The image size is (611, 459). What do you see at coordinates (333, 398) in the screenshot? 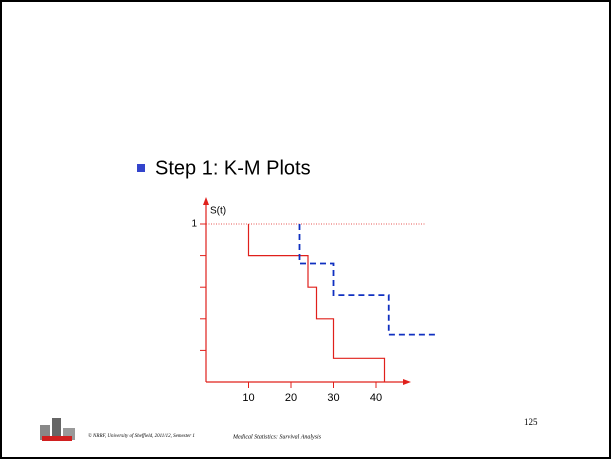
I see `x-tick-label: 30` at bounding box center [333, 398].